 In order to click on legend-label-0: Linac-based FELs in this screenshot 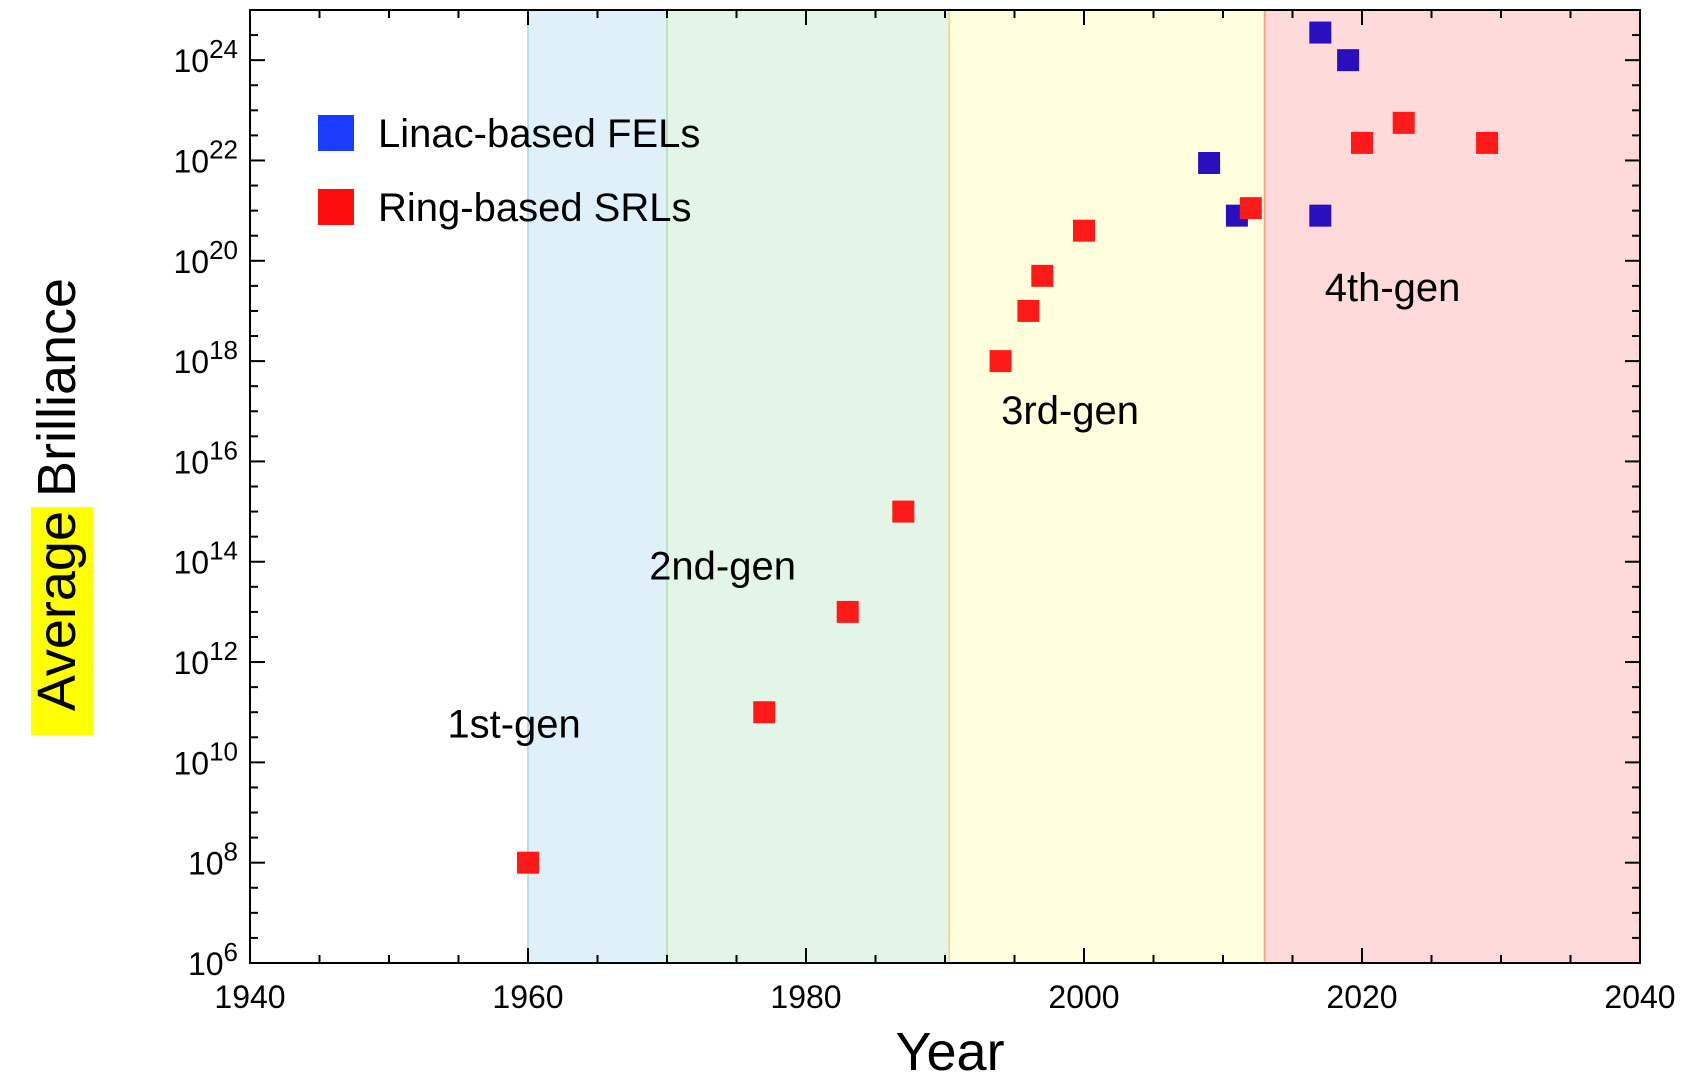, I will do `click(539, 134)`.